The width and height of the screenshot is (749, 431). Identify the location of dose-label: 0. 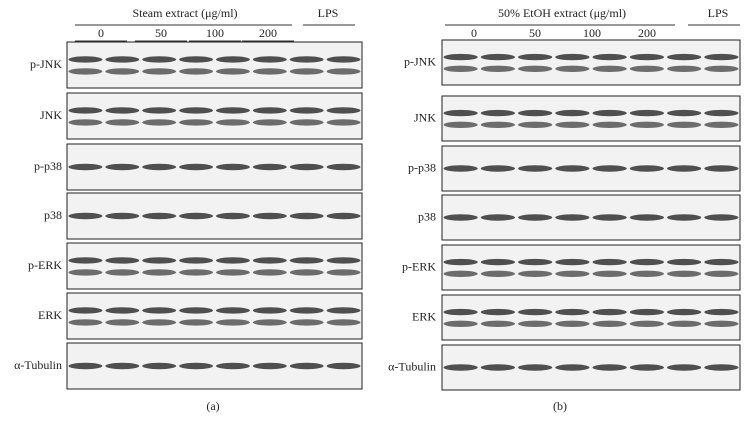
(474, 33).